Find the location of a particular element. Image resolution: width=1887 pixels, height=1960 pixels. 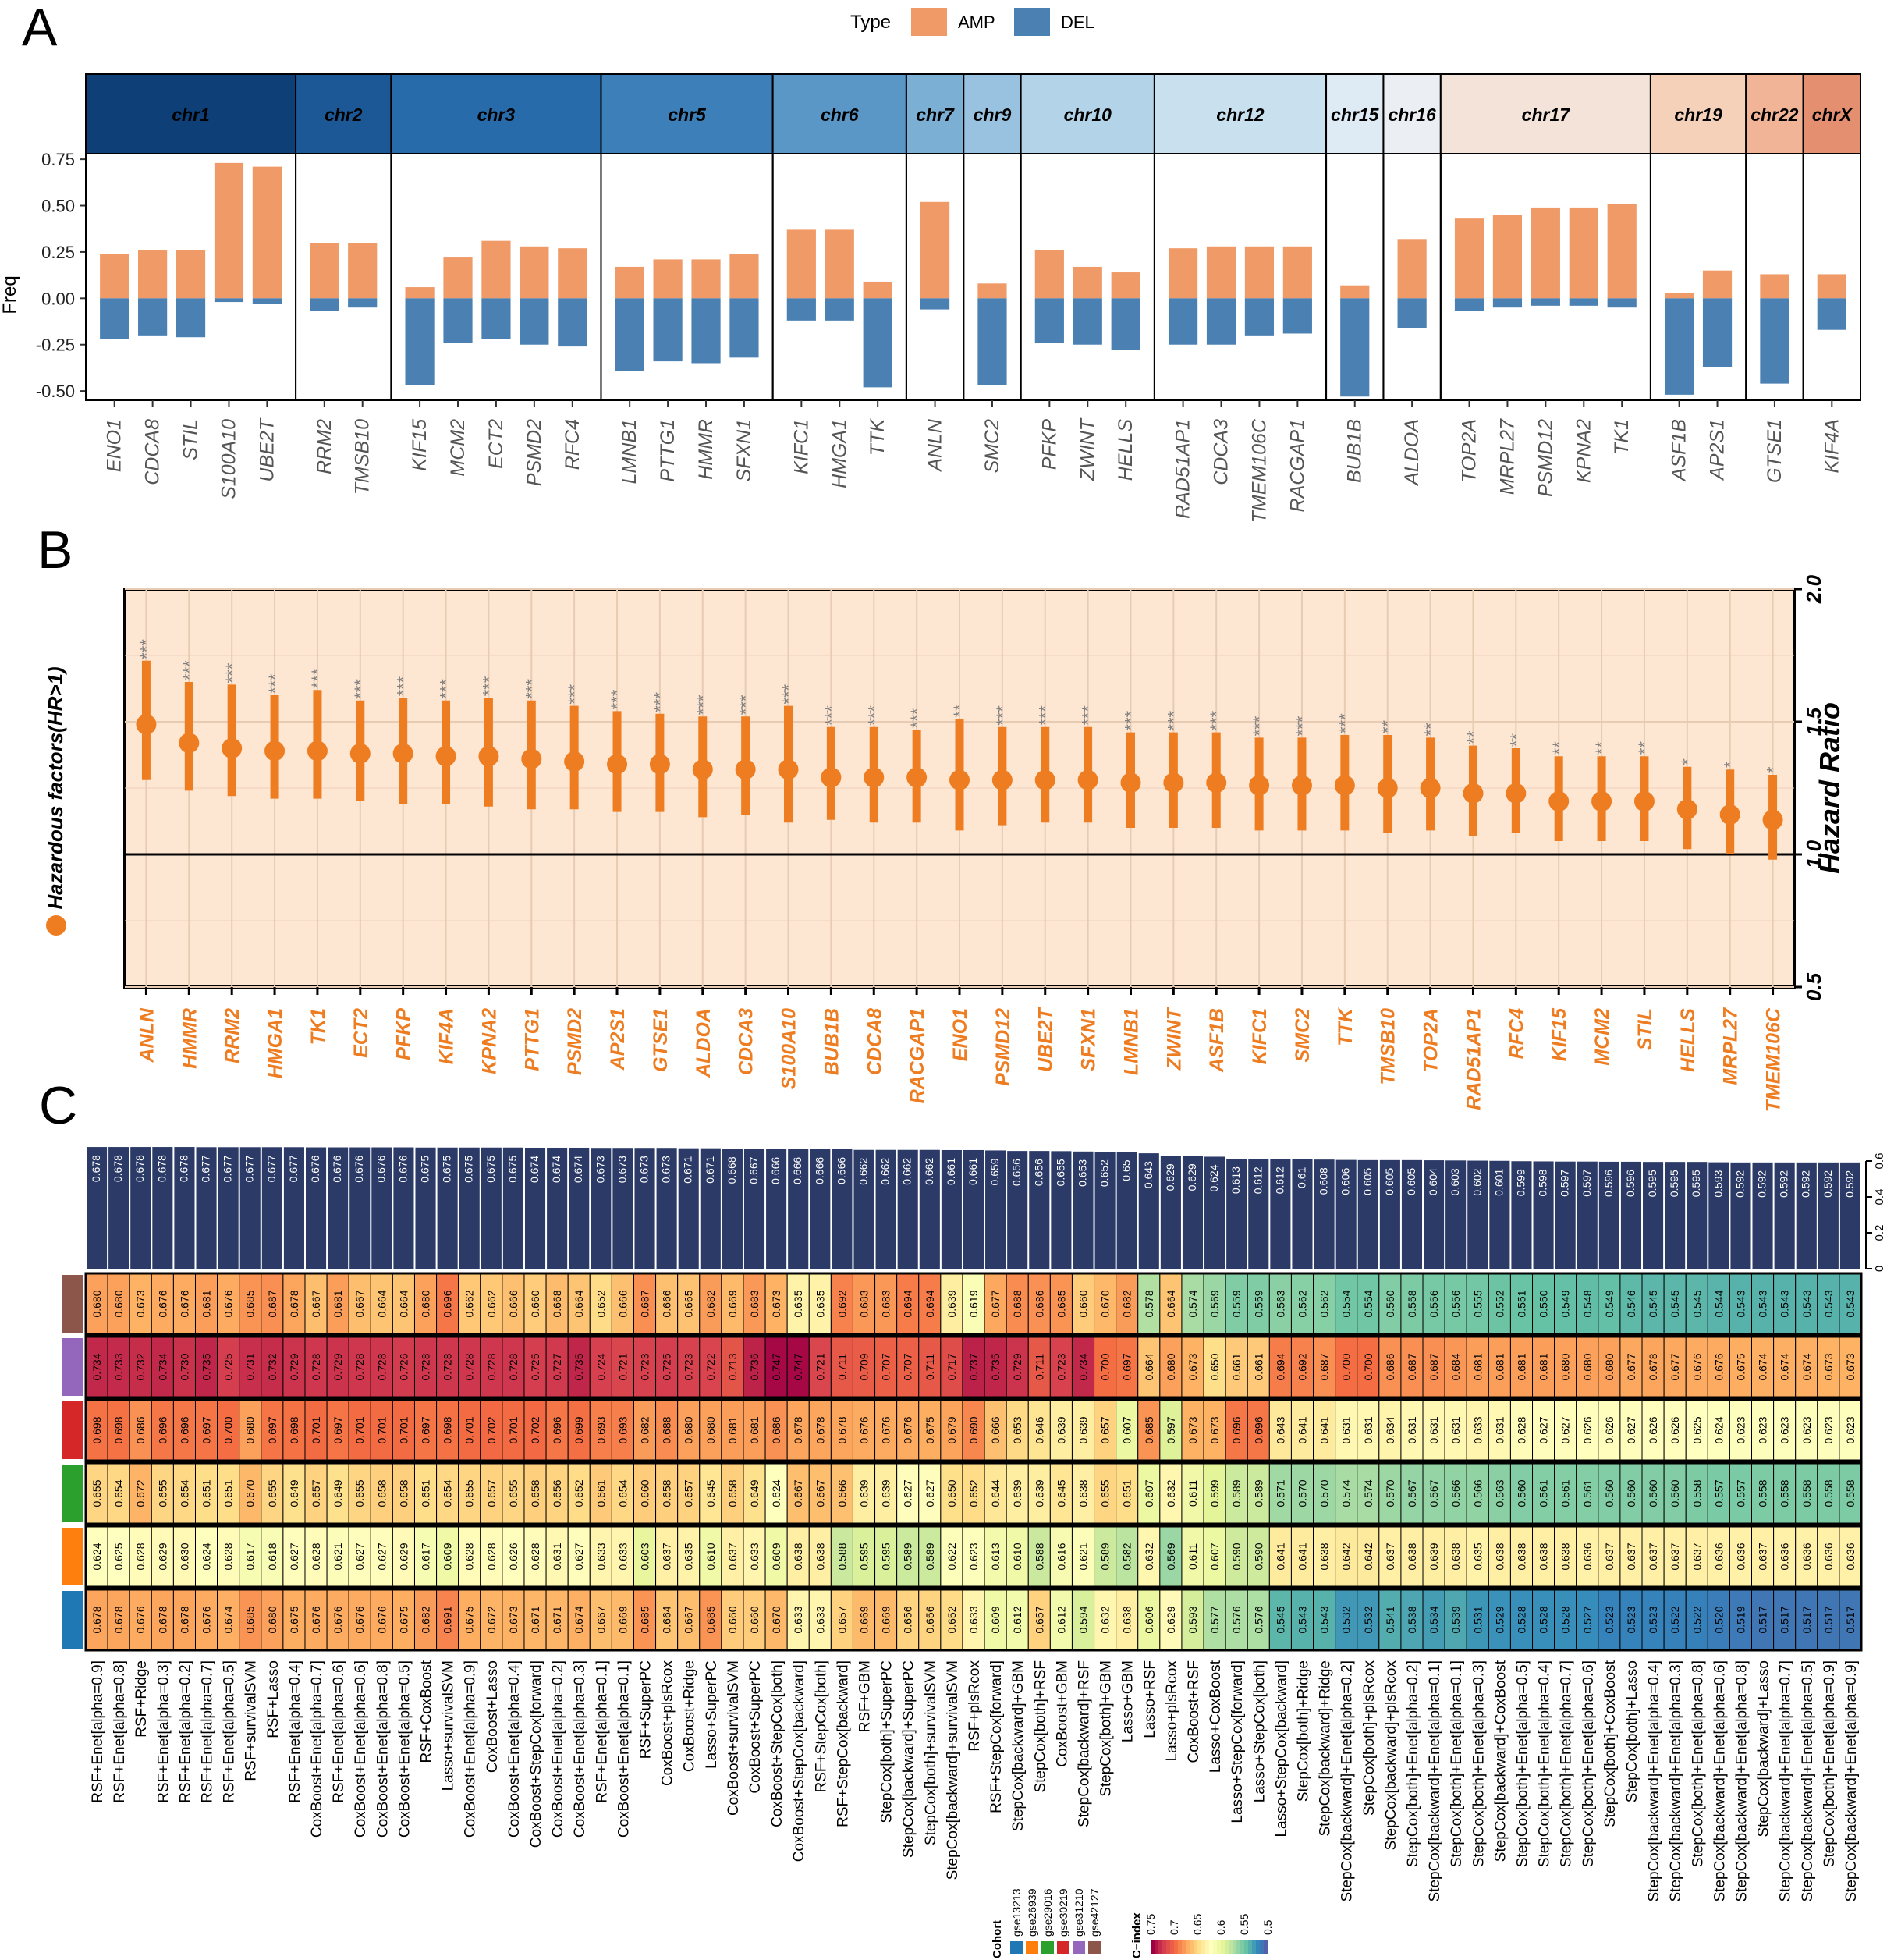

heatmap-cell-value: 0.570 is located at coordinates (1390, 1493).